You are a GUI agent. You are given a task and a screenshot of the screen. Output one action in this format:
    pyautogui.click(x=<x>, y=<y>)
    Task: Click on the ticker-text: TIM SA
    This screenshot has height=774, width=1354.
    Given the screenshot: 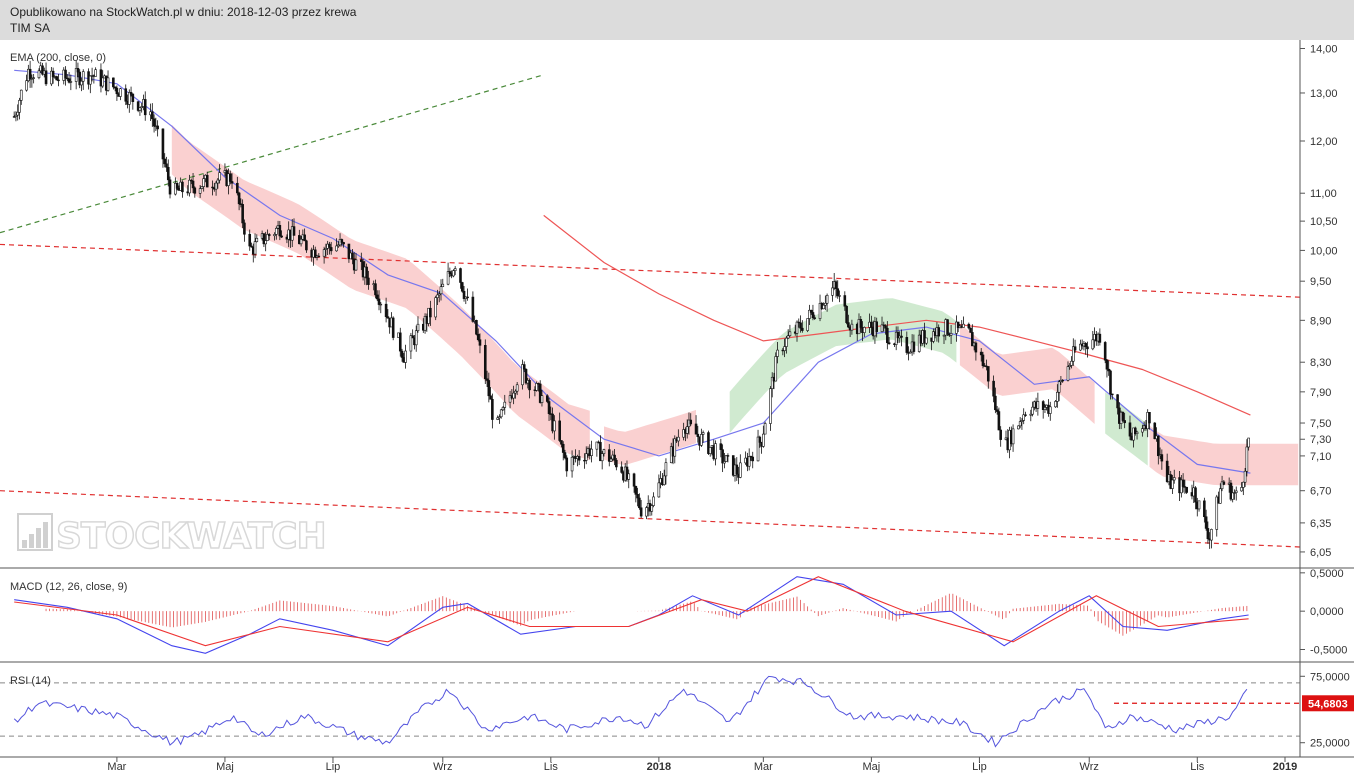 What is the action you would take?
    pyautogui.click(x=30, y=28)
    